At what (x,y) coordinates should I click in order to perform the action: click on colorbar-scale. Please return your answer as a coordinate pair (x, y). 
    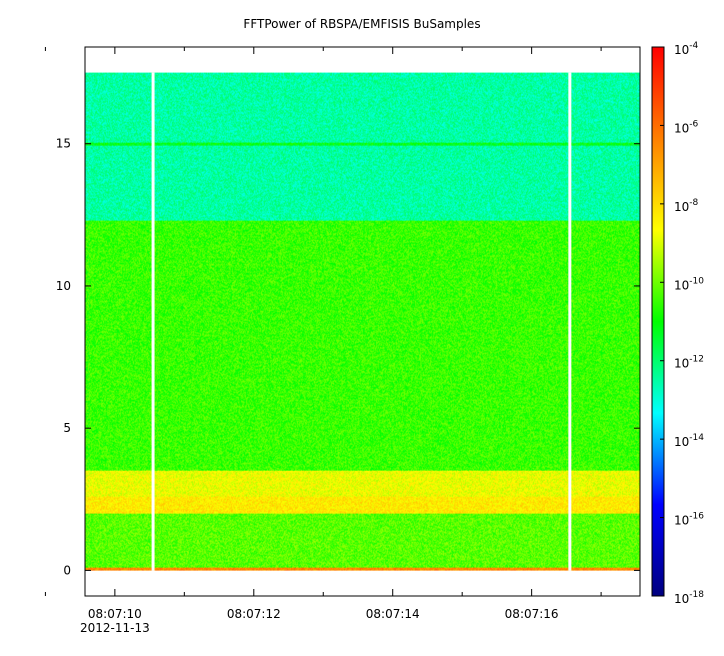
    Looking at the image, I should click on (658, 321).